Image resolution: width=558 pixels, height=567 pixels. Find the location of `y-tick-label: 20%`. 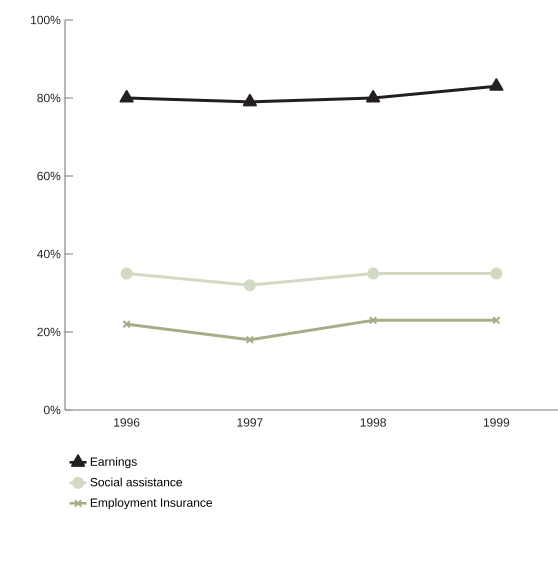

y-tick-label: 20% is located at coordinates (48, 332).